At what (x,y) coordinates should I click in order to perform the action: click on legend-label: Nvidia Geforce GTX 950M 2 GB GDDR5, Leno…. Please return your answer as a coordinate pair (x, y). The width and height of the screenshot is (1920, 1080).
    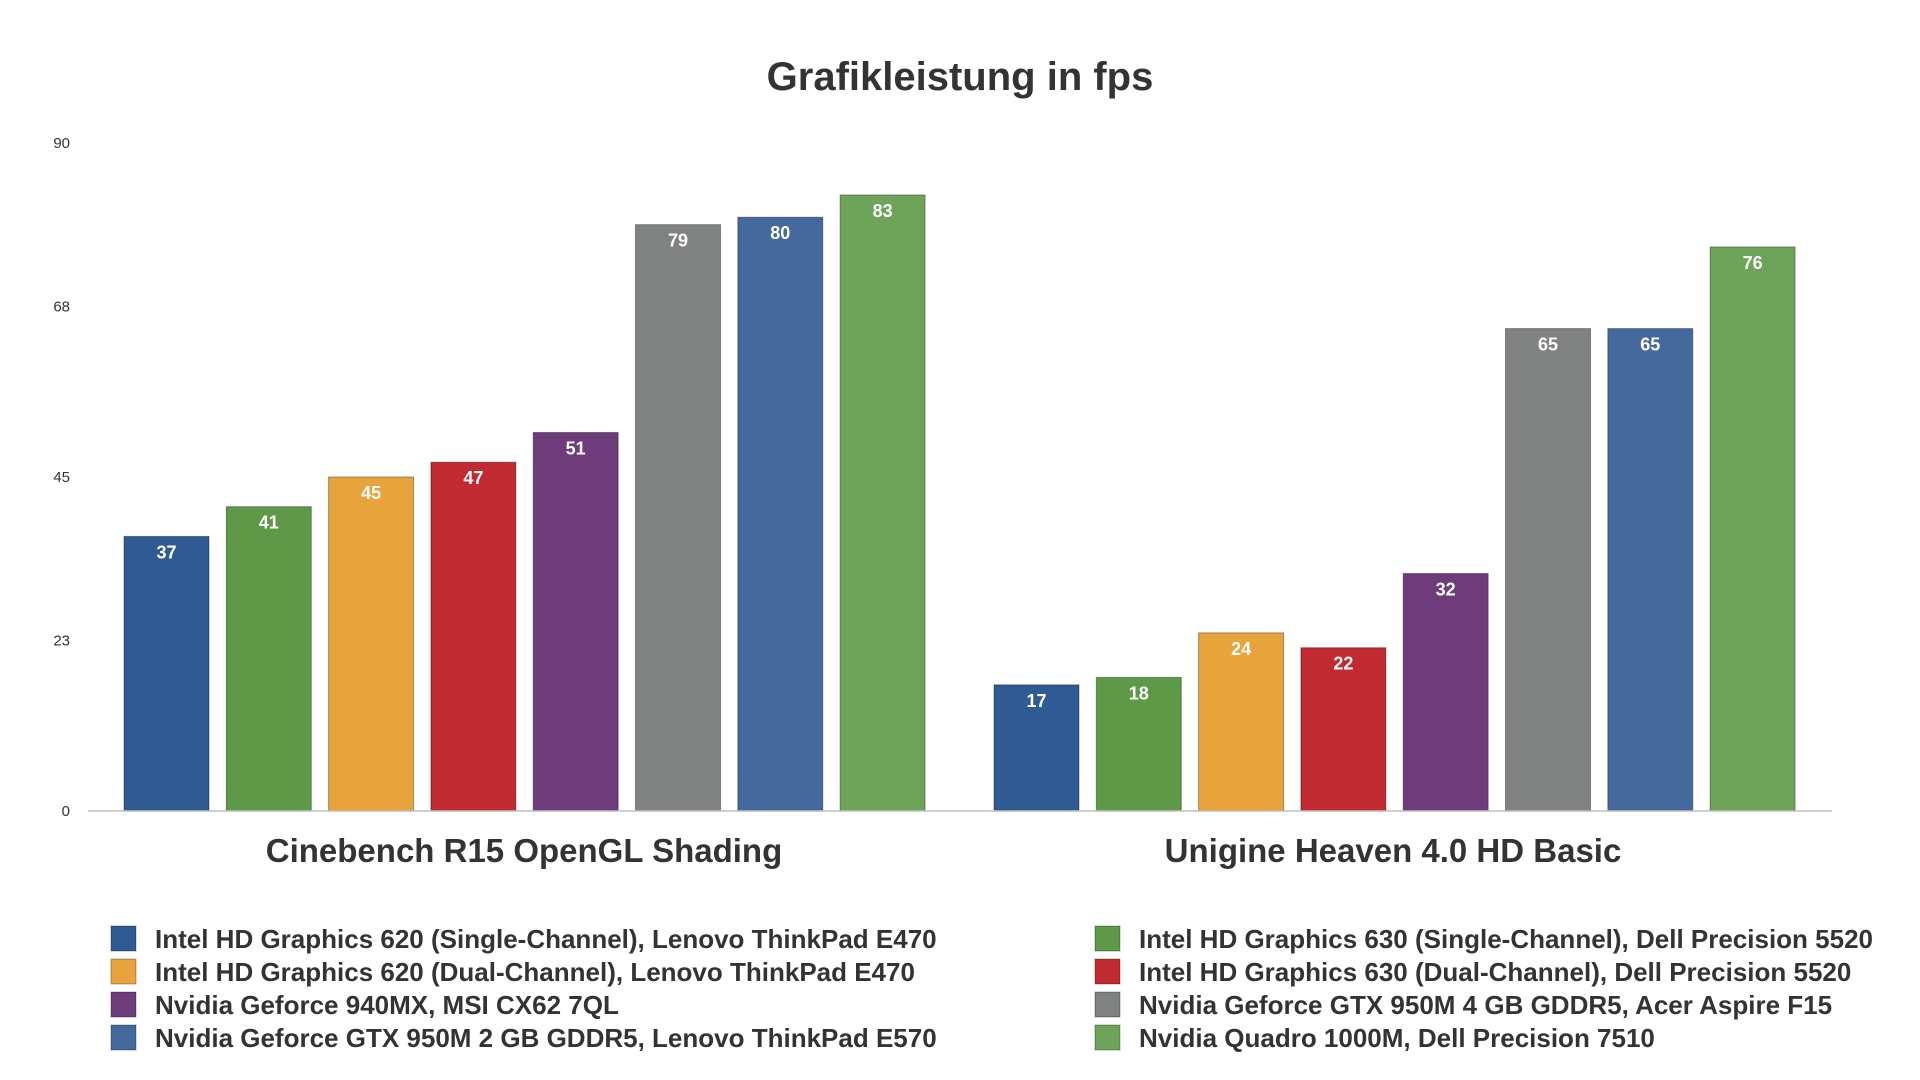
    Looking at the image, I should click on (546, 1038).